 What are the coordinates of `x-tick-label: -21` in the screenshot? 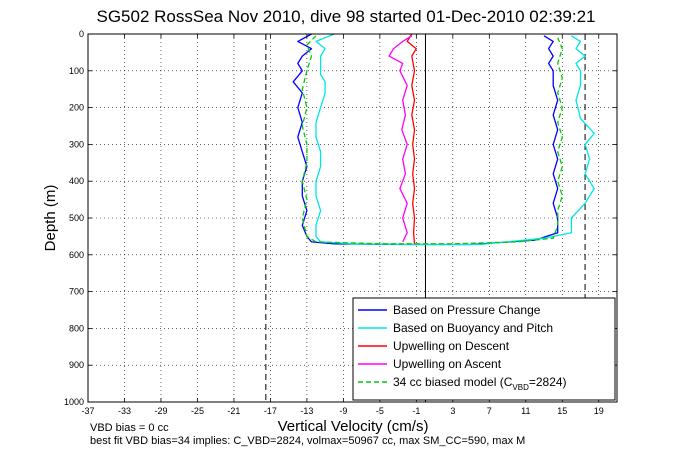 It's located at (233, 411).